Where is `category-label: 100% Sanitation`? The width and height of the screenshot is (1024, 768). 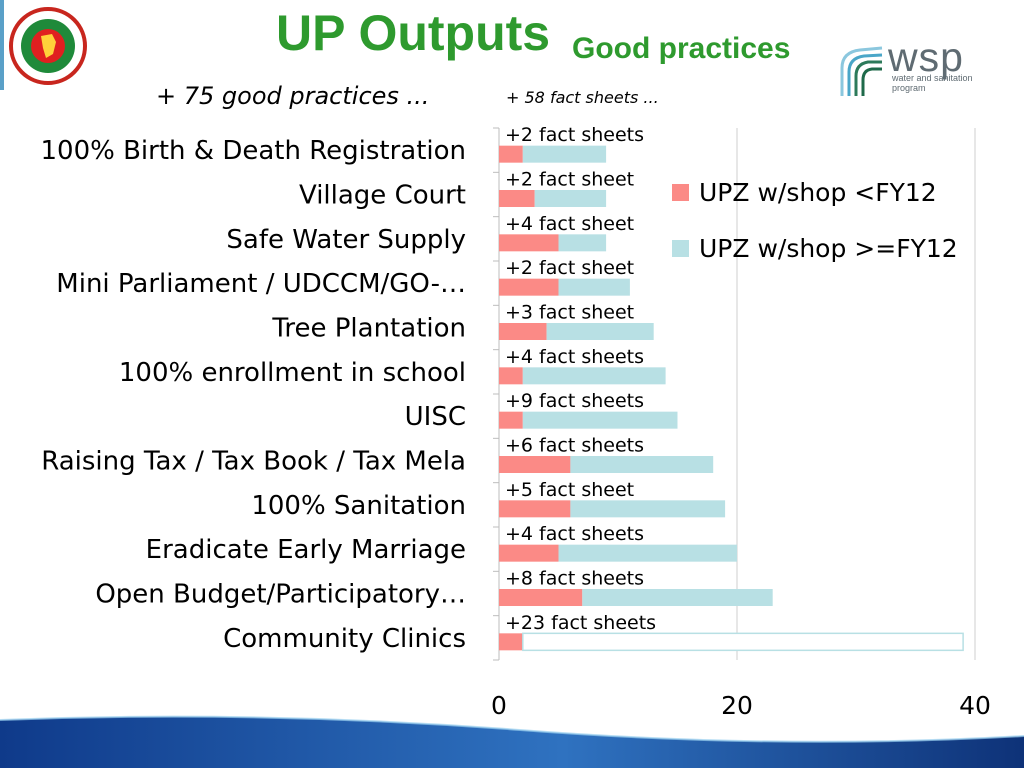 category-label: 100% Sanitation is located at coordinates (358, 506).